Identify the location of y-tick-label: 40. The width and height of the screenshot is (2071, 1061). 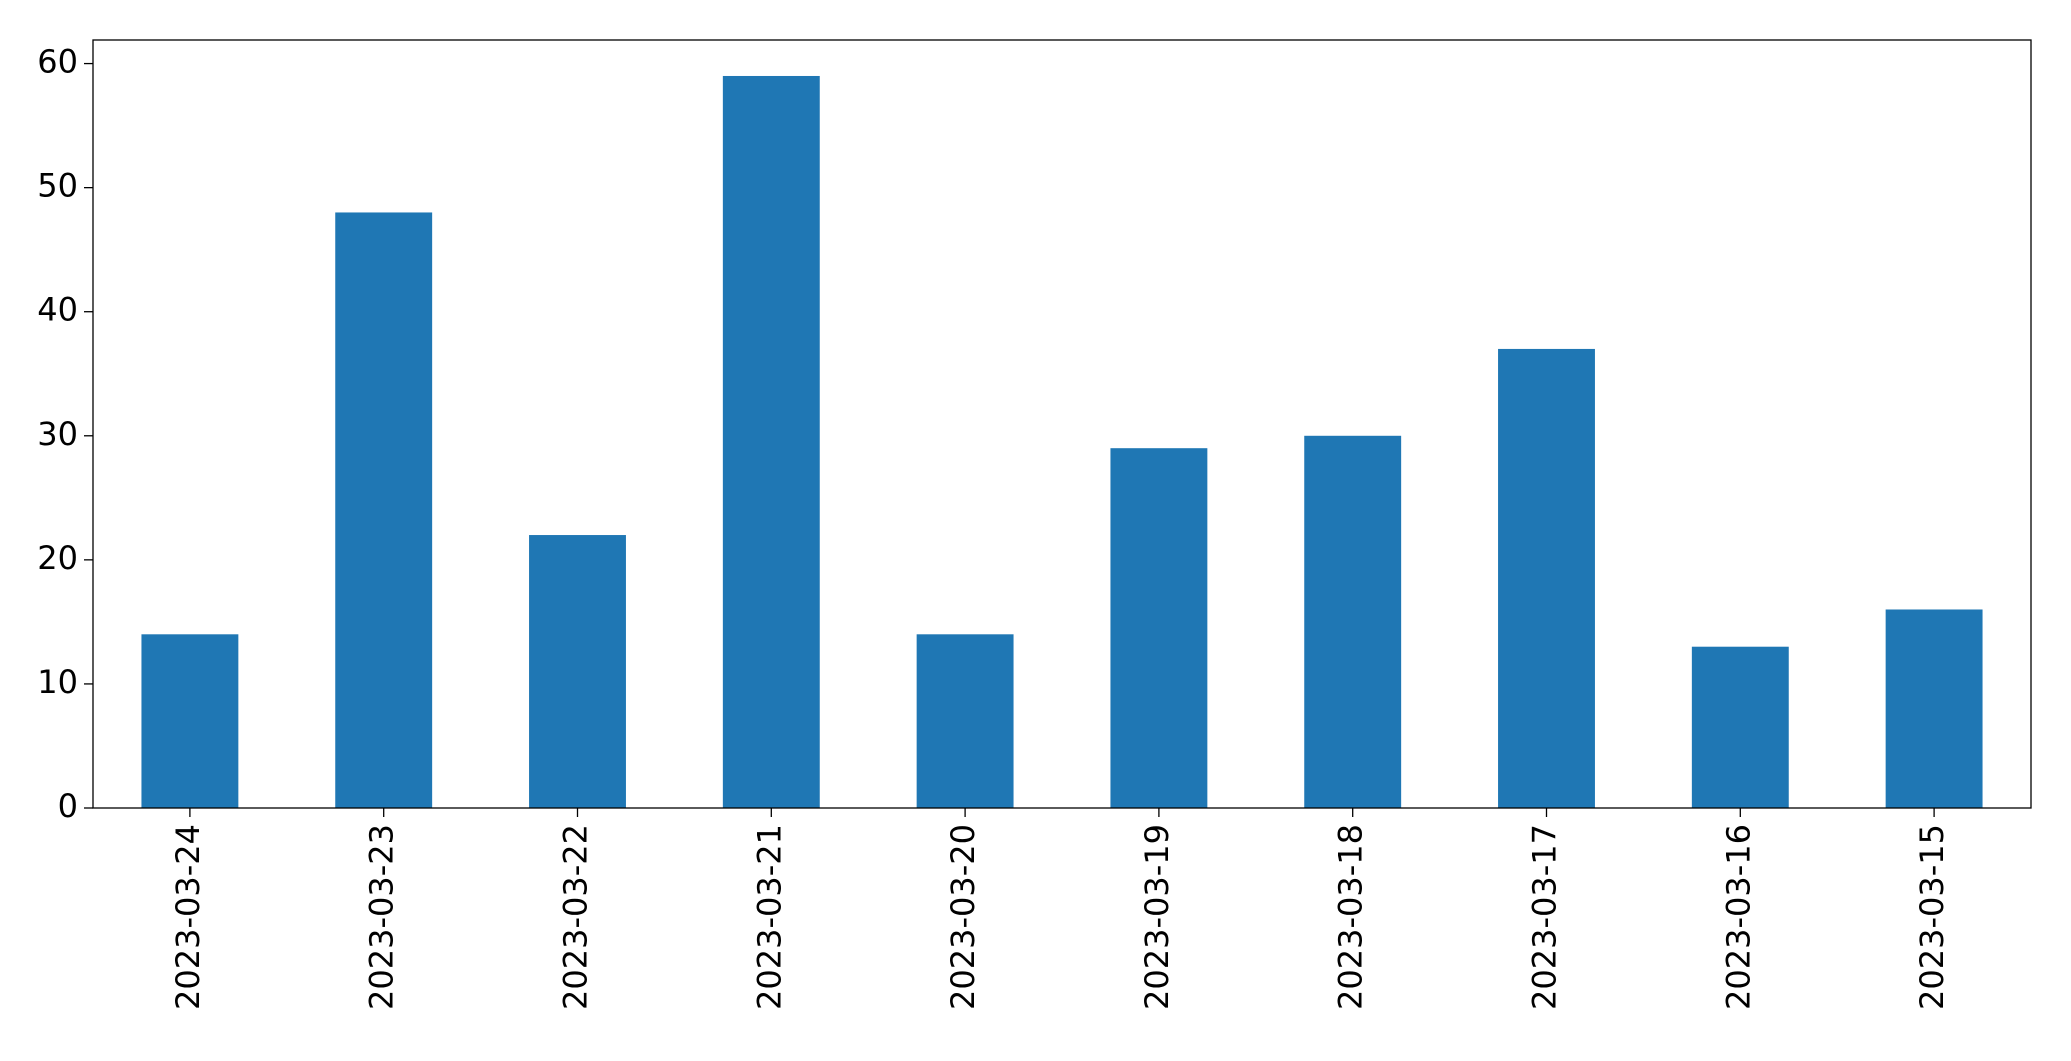
(57, 310).